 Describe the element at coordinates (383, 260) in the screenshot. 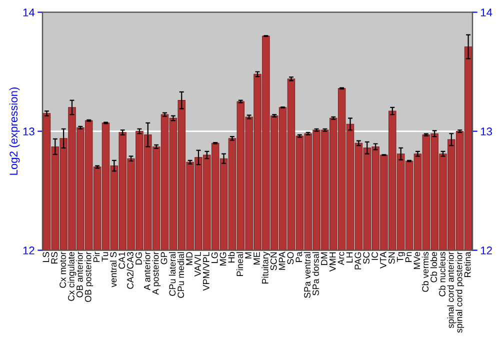

I see `x-tick-label: VTA` at that location.